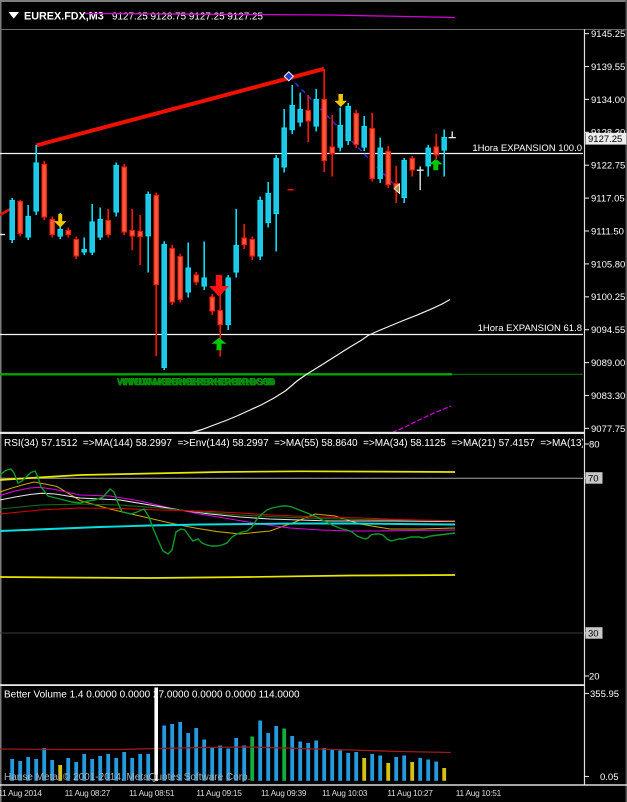  I want to click on svg-text: 9111.50, so click(607, 231).